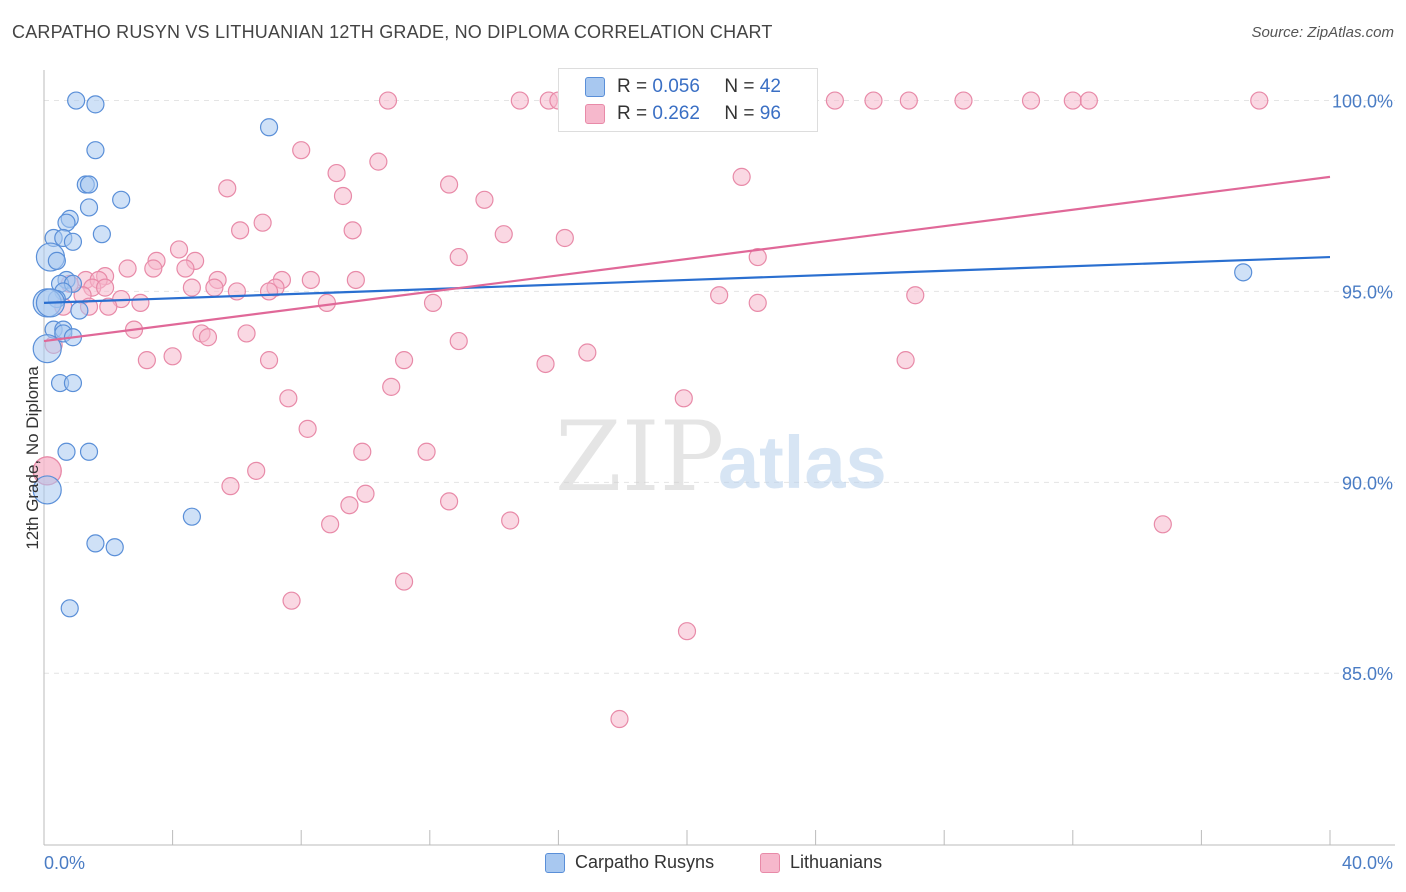 Image resolution: width=1406 pixels, height=892 pixels. I want to click on y-axis-label: 12th Grade, No Diploma, so click(32, 458).